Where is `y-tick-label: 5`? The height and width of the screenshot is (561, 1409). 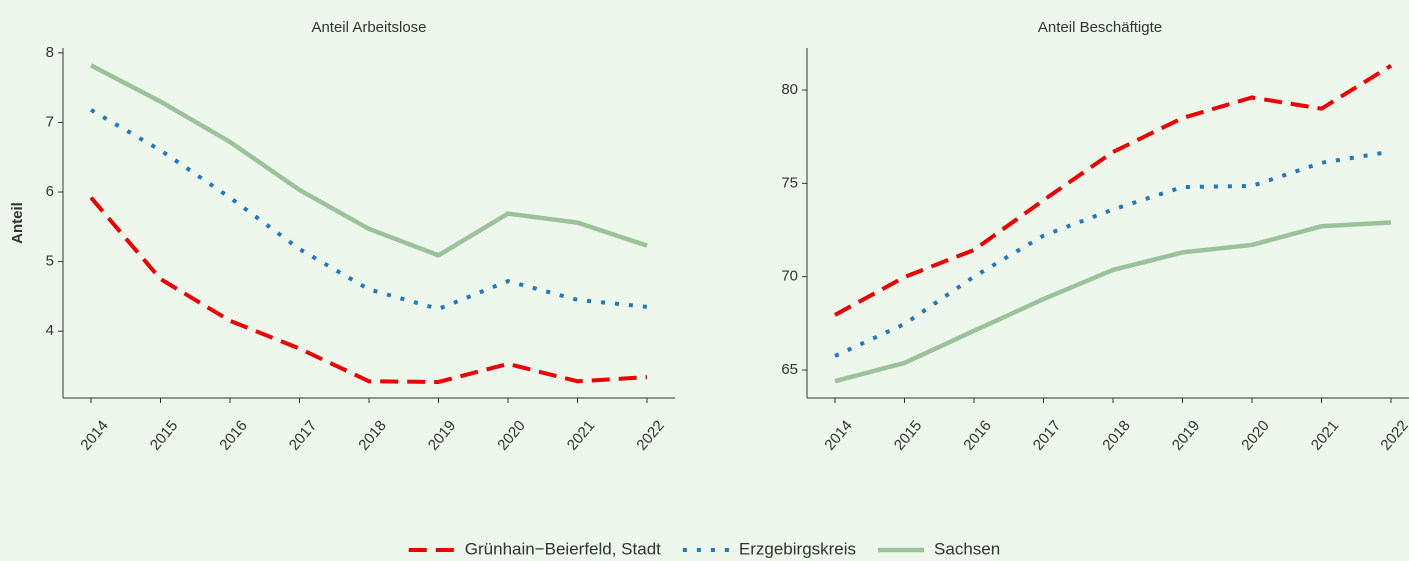 y-tick-label: 5 is located at coordinates (50, 261).